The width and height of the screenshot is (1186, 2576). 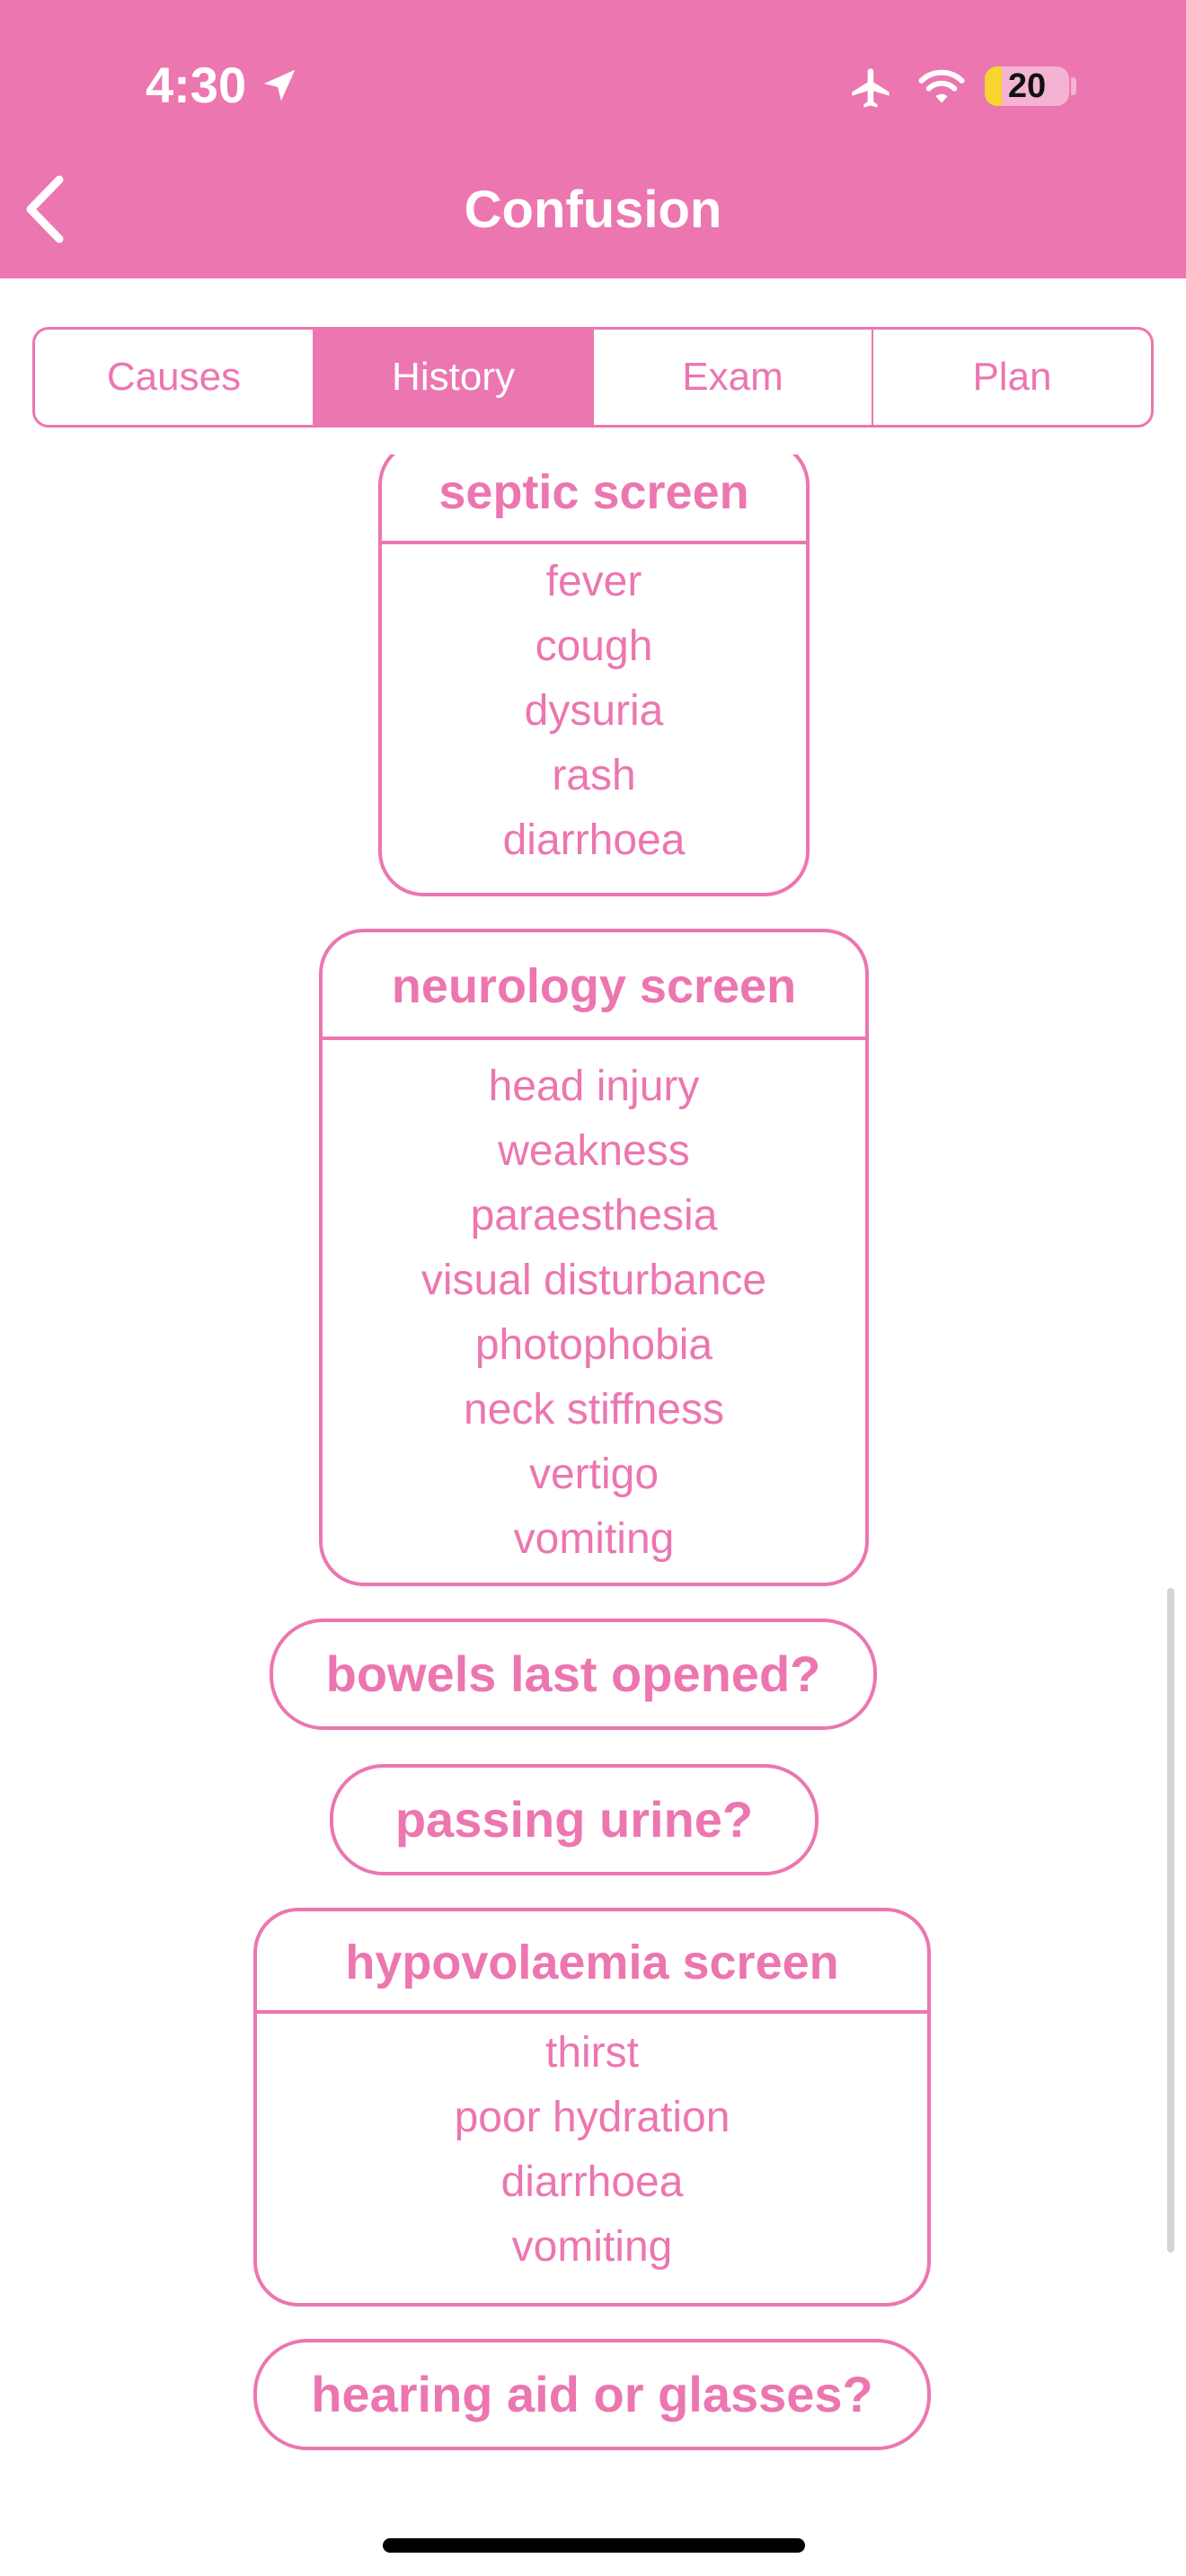 I want to click on tab-history: History, so click(x=454, y=377).